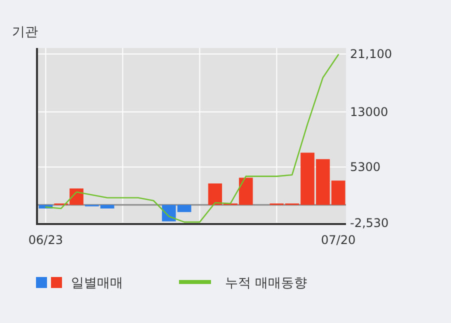 The width and height of the screenshot is (451, 323). What do you see at coordinates (25, 32) in the screenshot?
I see `chart-title: 기관` at bounding box center [25, 32].